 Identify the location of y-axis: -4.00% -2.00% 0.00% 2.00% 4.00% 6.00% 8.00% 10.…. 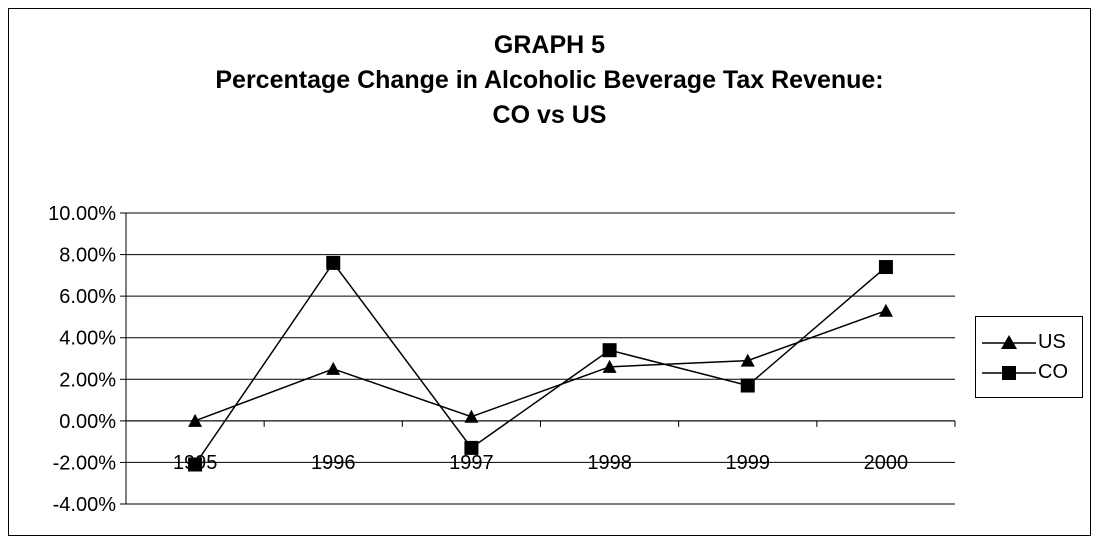
(87, 359).